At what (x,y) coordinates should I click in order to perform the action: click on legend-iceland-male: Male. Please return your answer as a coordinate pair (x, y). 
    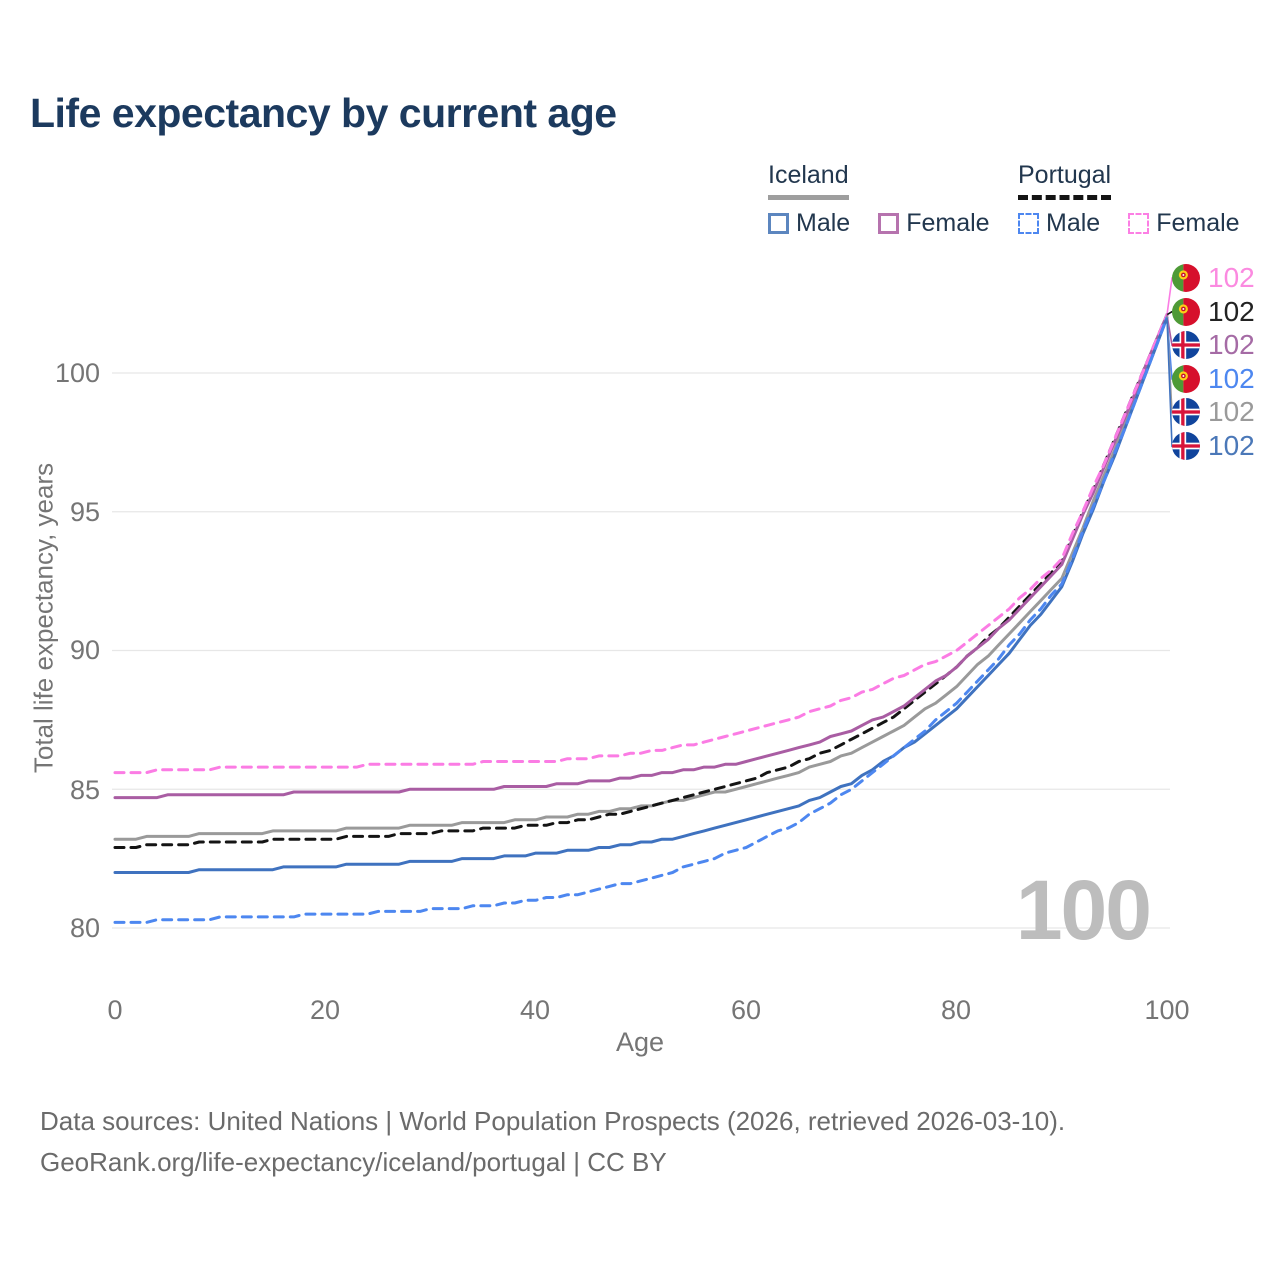
    Looking at the image, I should click on (809, 223).